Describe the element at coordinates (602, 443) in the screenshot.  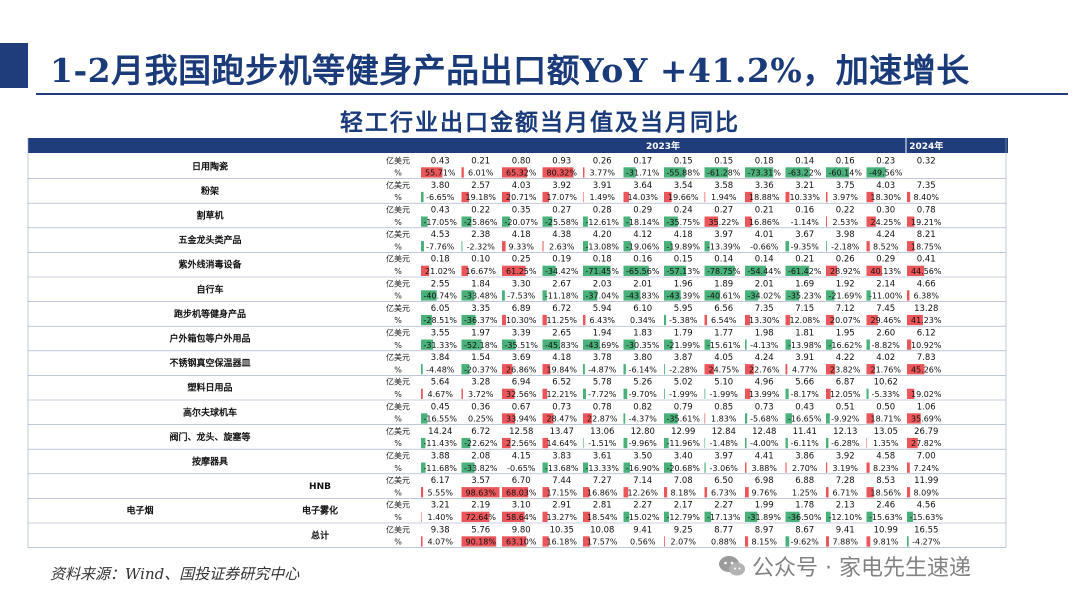
I see `yoy-cell: -1.51%` at that location.